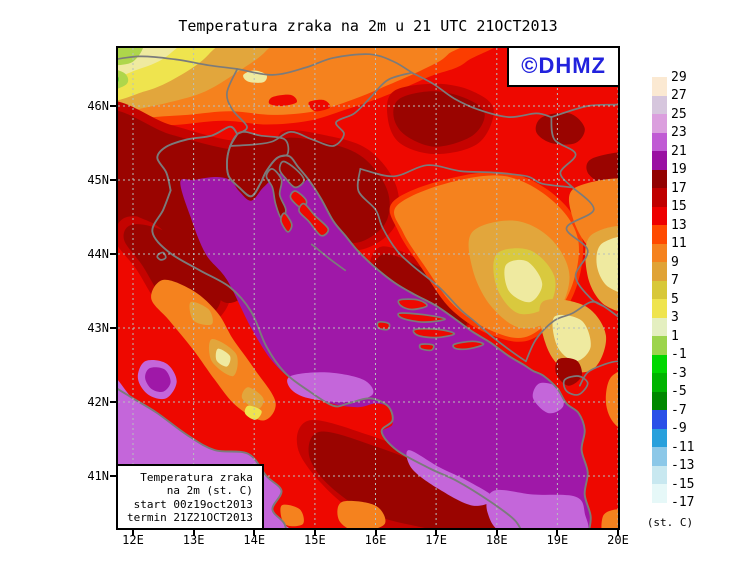  I want to click on lon-tick-label-16E: 16E, so click(375, 540).